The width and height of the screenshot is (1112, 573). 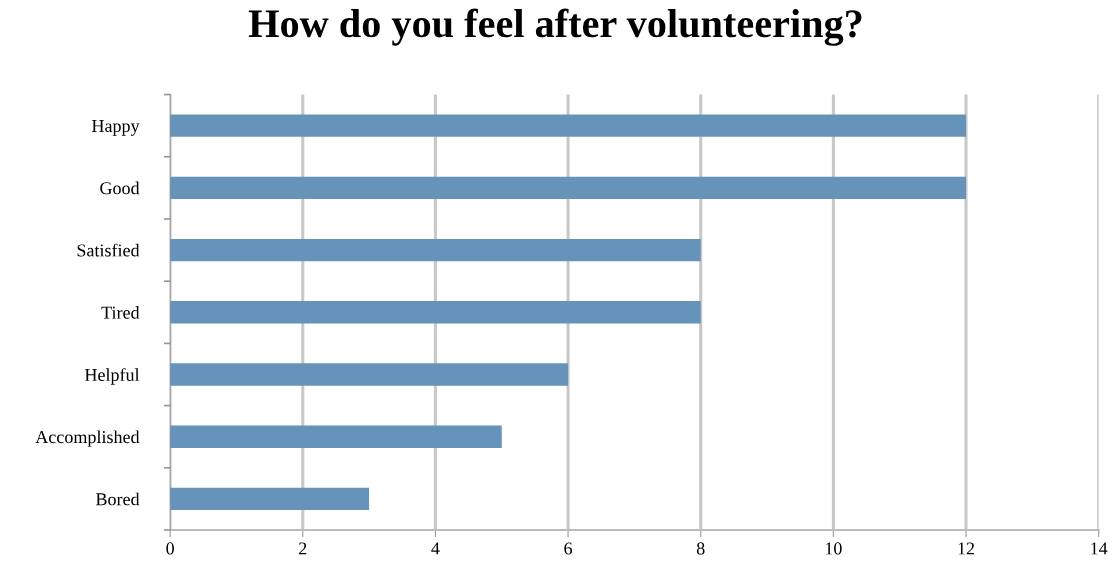 I want to click on y-tick-label: Happy, so click(x=115, y=128).